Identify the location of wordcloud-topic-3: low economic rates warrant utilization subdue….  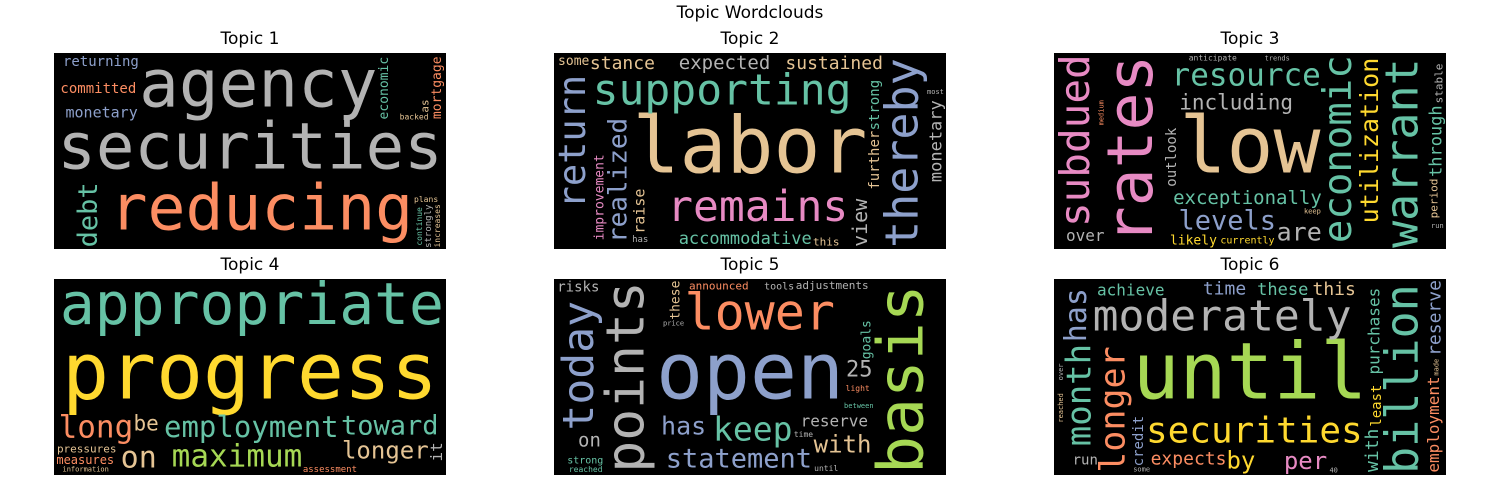
(1250, 151).